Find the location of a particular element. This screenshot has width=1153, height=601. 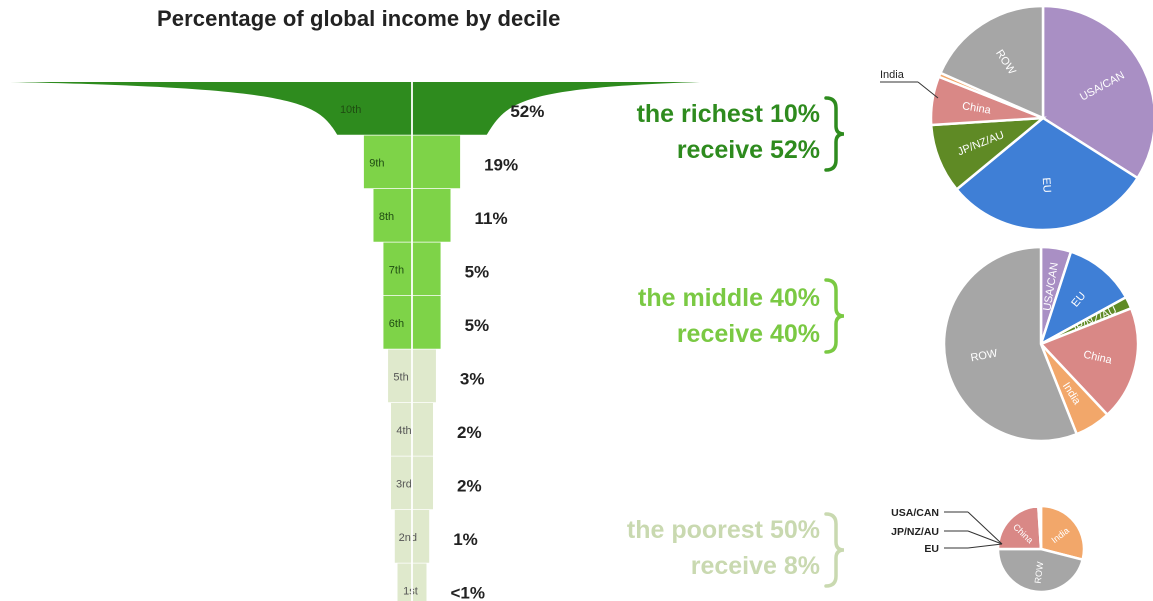

pie-richest-label-EU: EU is located at coordinates (1046, 185).